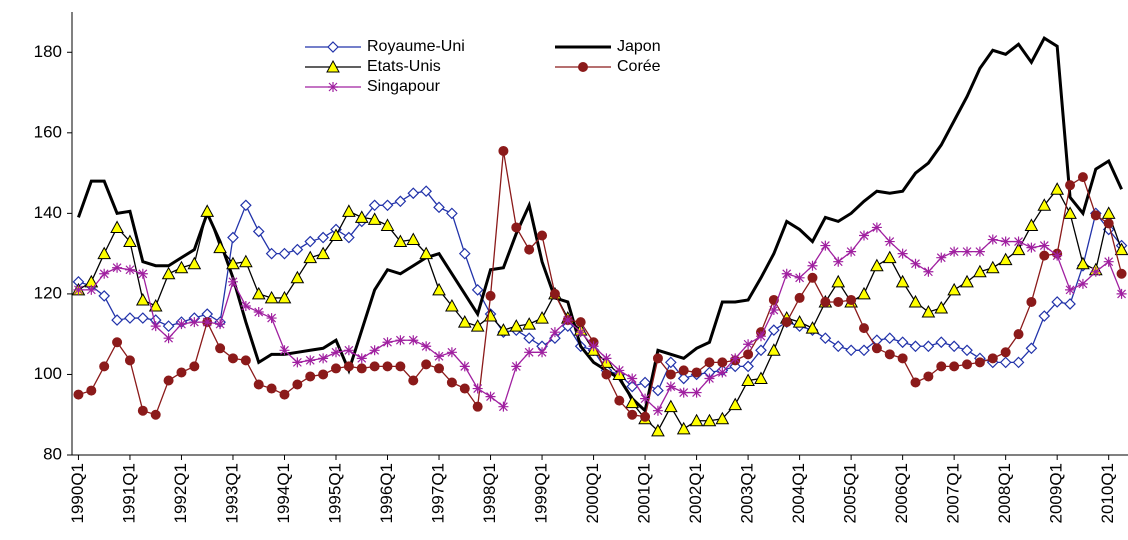 The width and height of the screenshot is (1128, 540). I want to click on legend-item: Etats-Unis, so click(373, 66).